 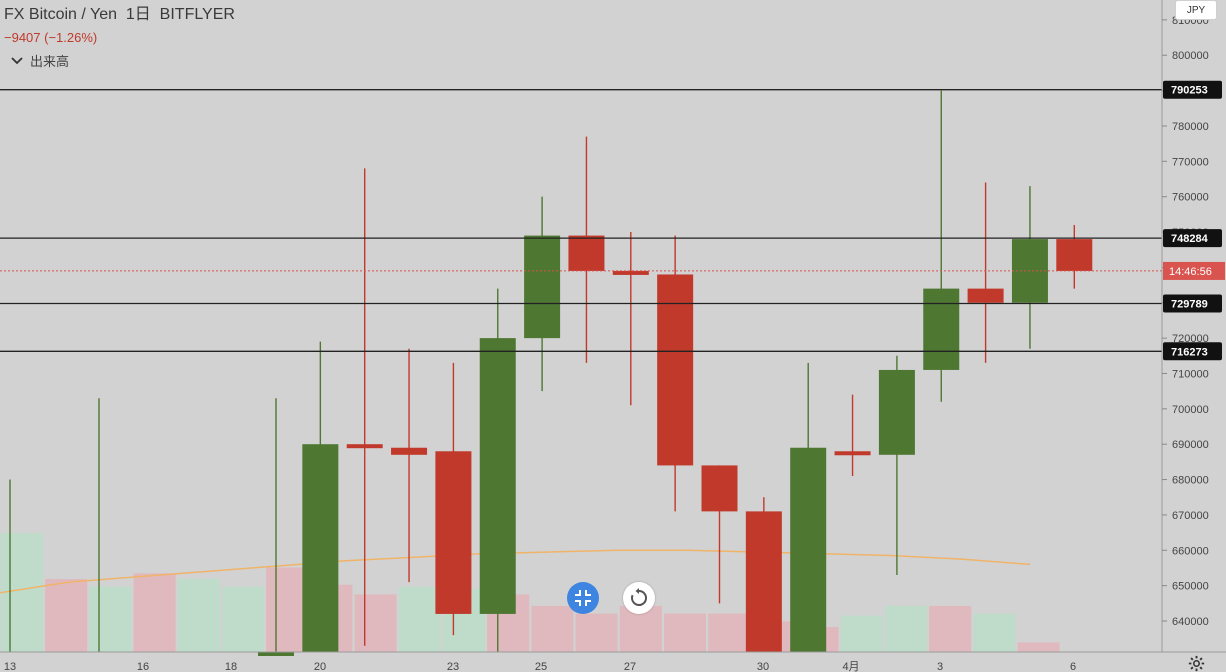 I want to click on price-tick-label: 770000, so click(x=1190, y=162).